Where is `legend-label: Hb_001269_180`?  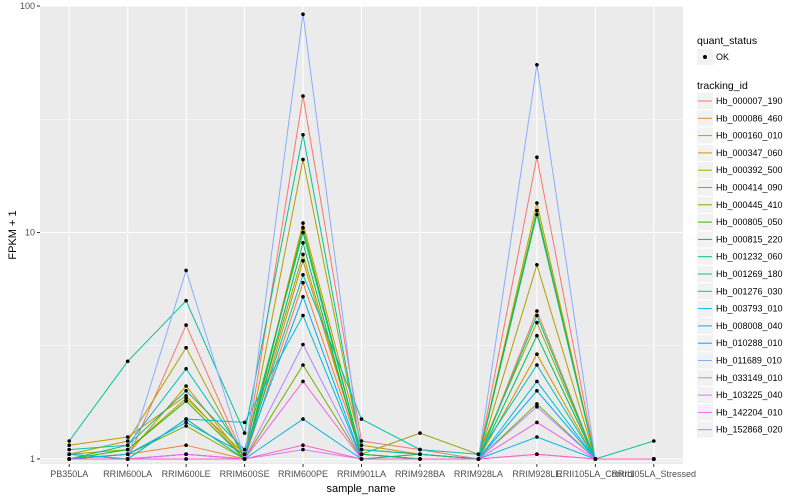 legend-label: Hb_001269_180 is located at coordinates (749, 274).